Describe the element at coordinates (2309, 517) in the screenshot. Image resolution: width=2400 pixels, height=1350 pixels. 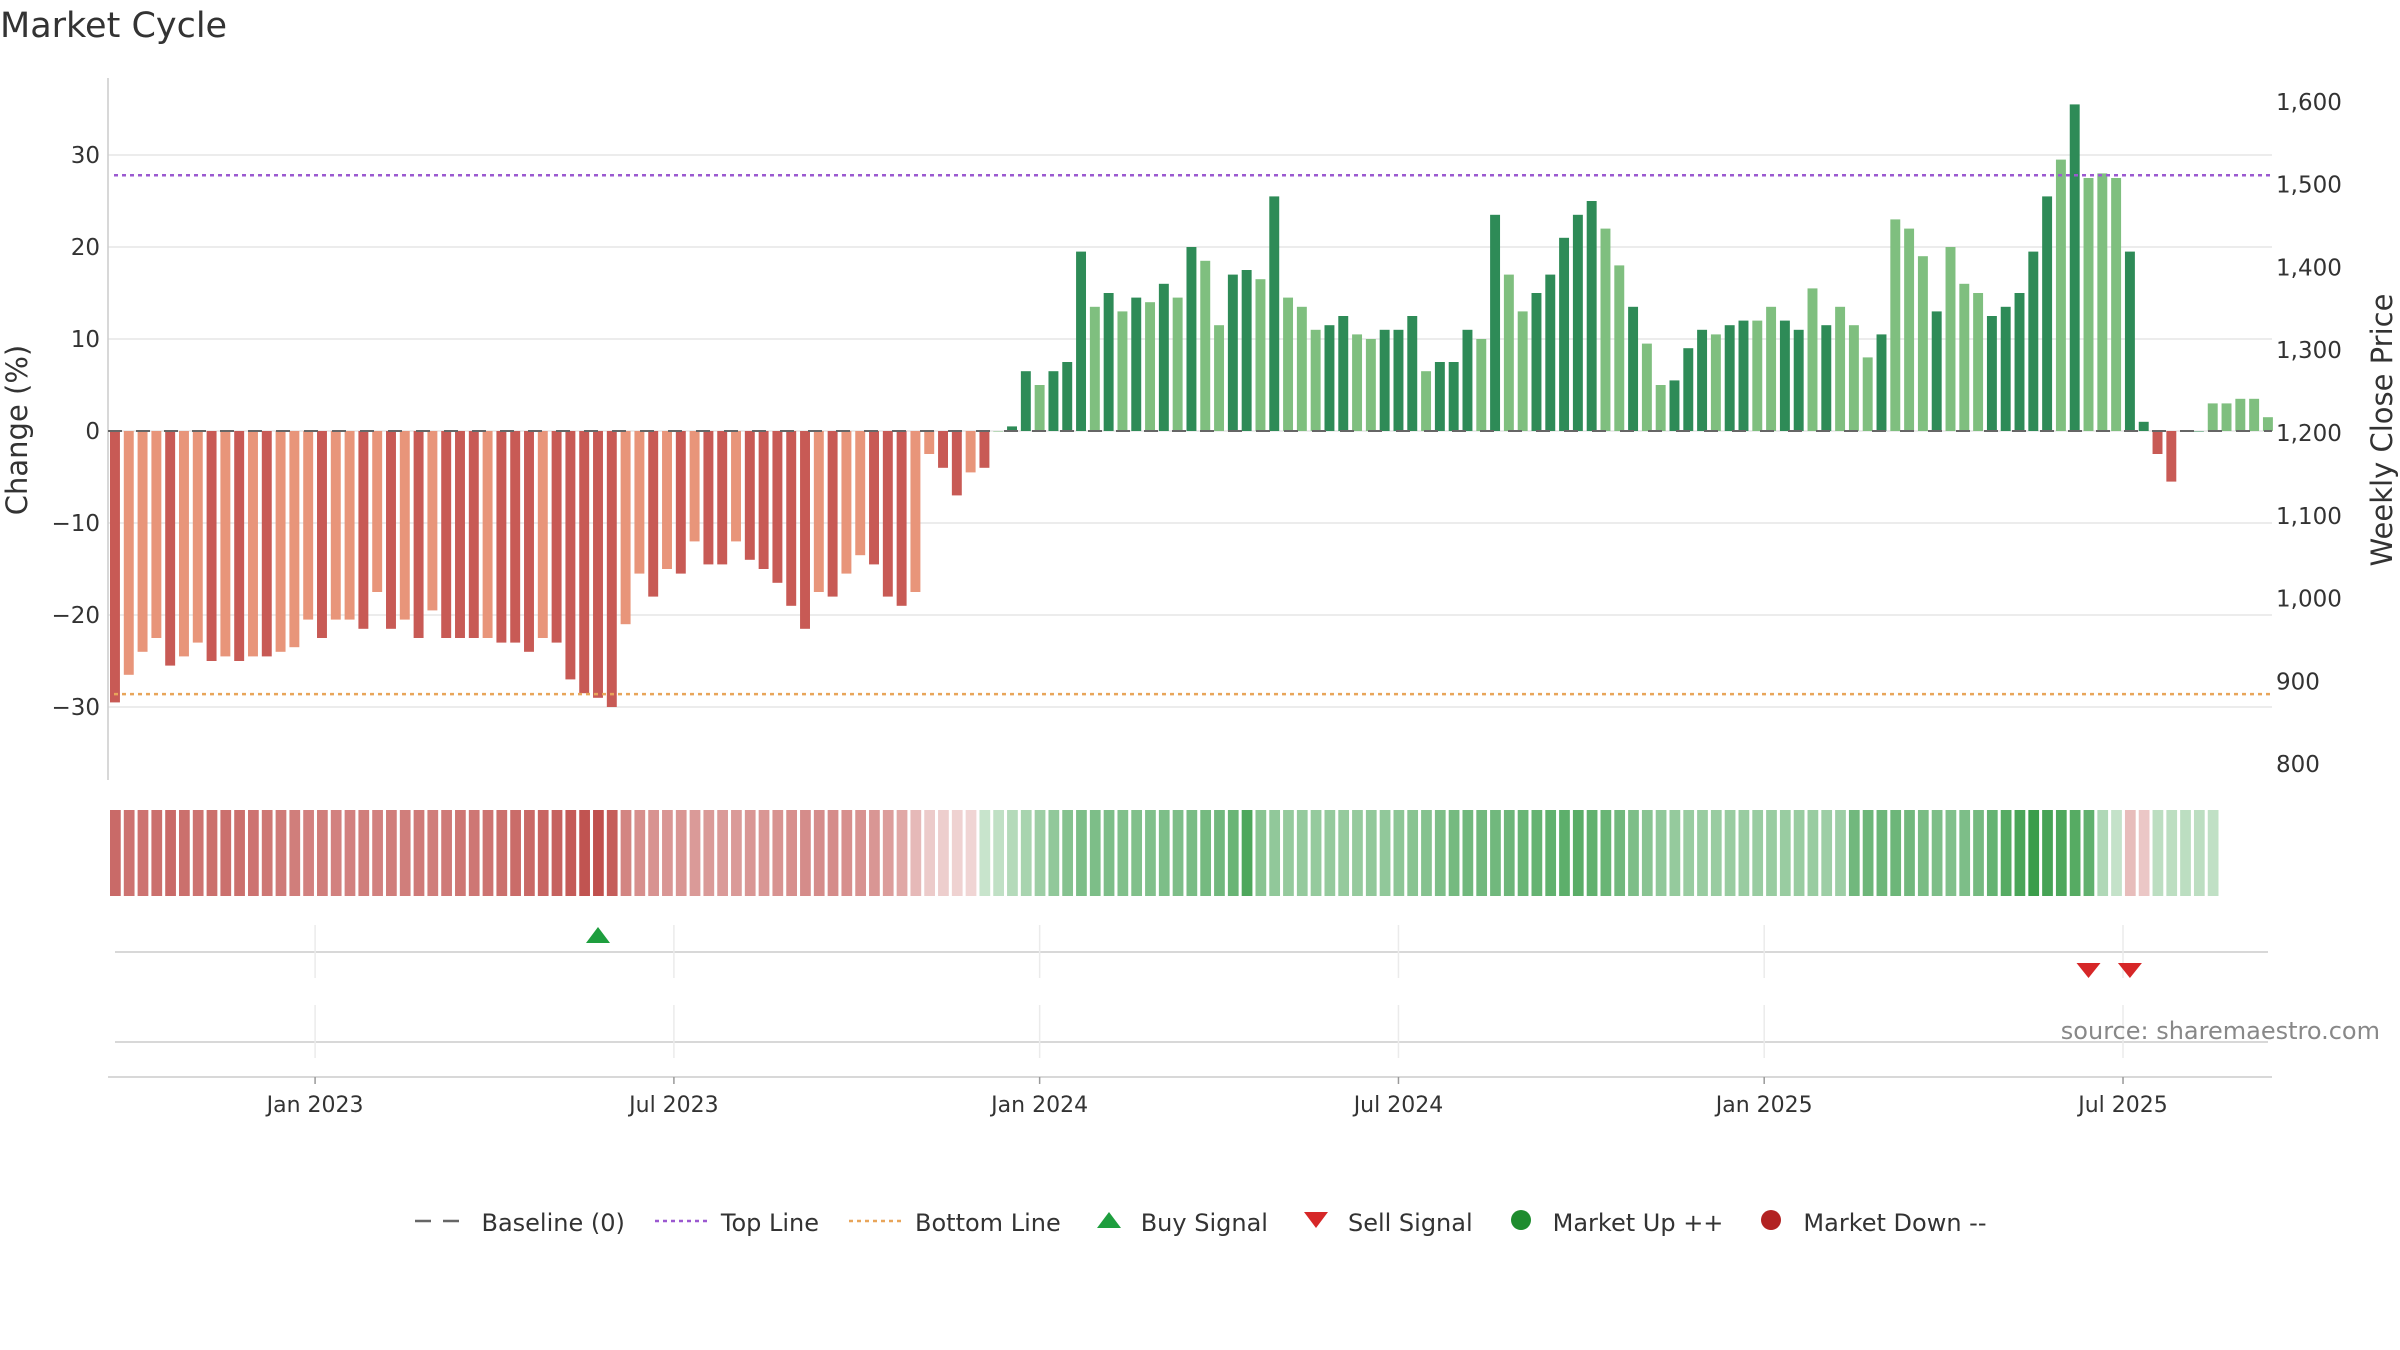
I see `y-right-tick-label: 1,100` at that location.